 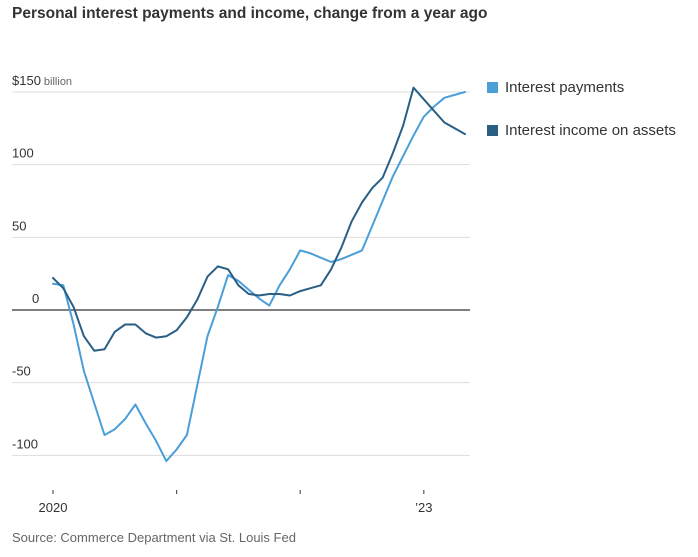 I want to click on y-tick-label: -100, so click(x=25, y=443).